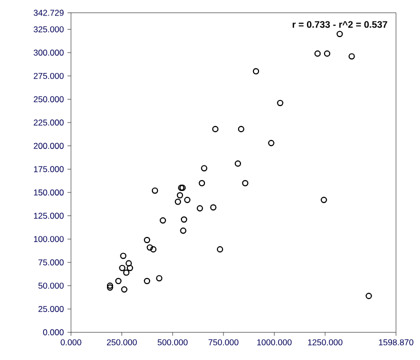 This screenshot has width=420, height=360. I want to click on y-tick-label: 275.000, so click(49, 75).